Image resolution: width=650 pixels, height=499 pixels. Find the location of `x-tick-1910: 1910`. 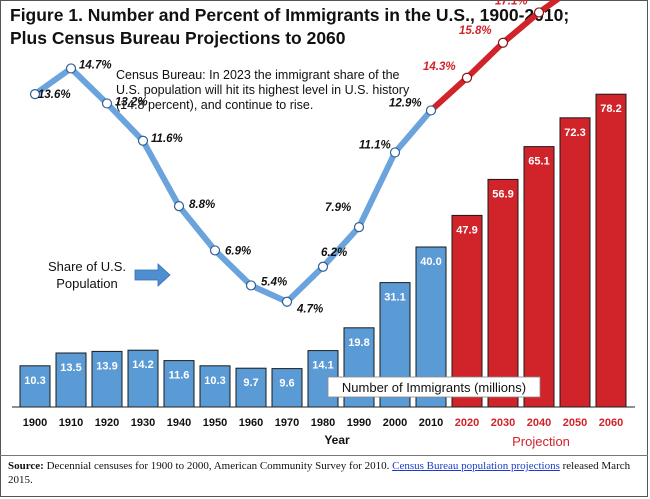

x-tick-1910: 1910 is located at coordinates (71, 423).